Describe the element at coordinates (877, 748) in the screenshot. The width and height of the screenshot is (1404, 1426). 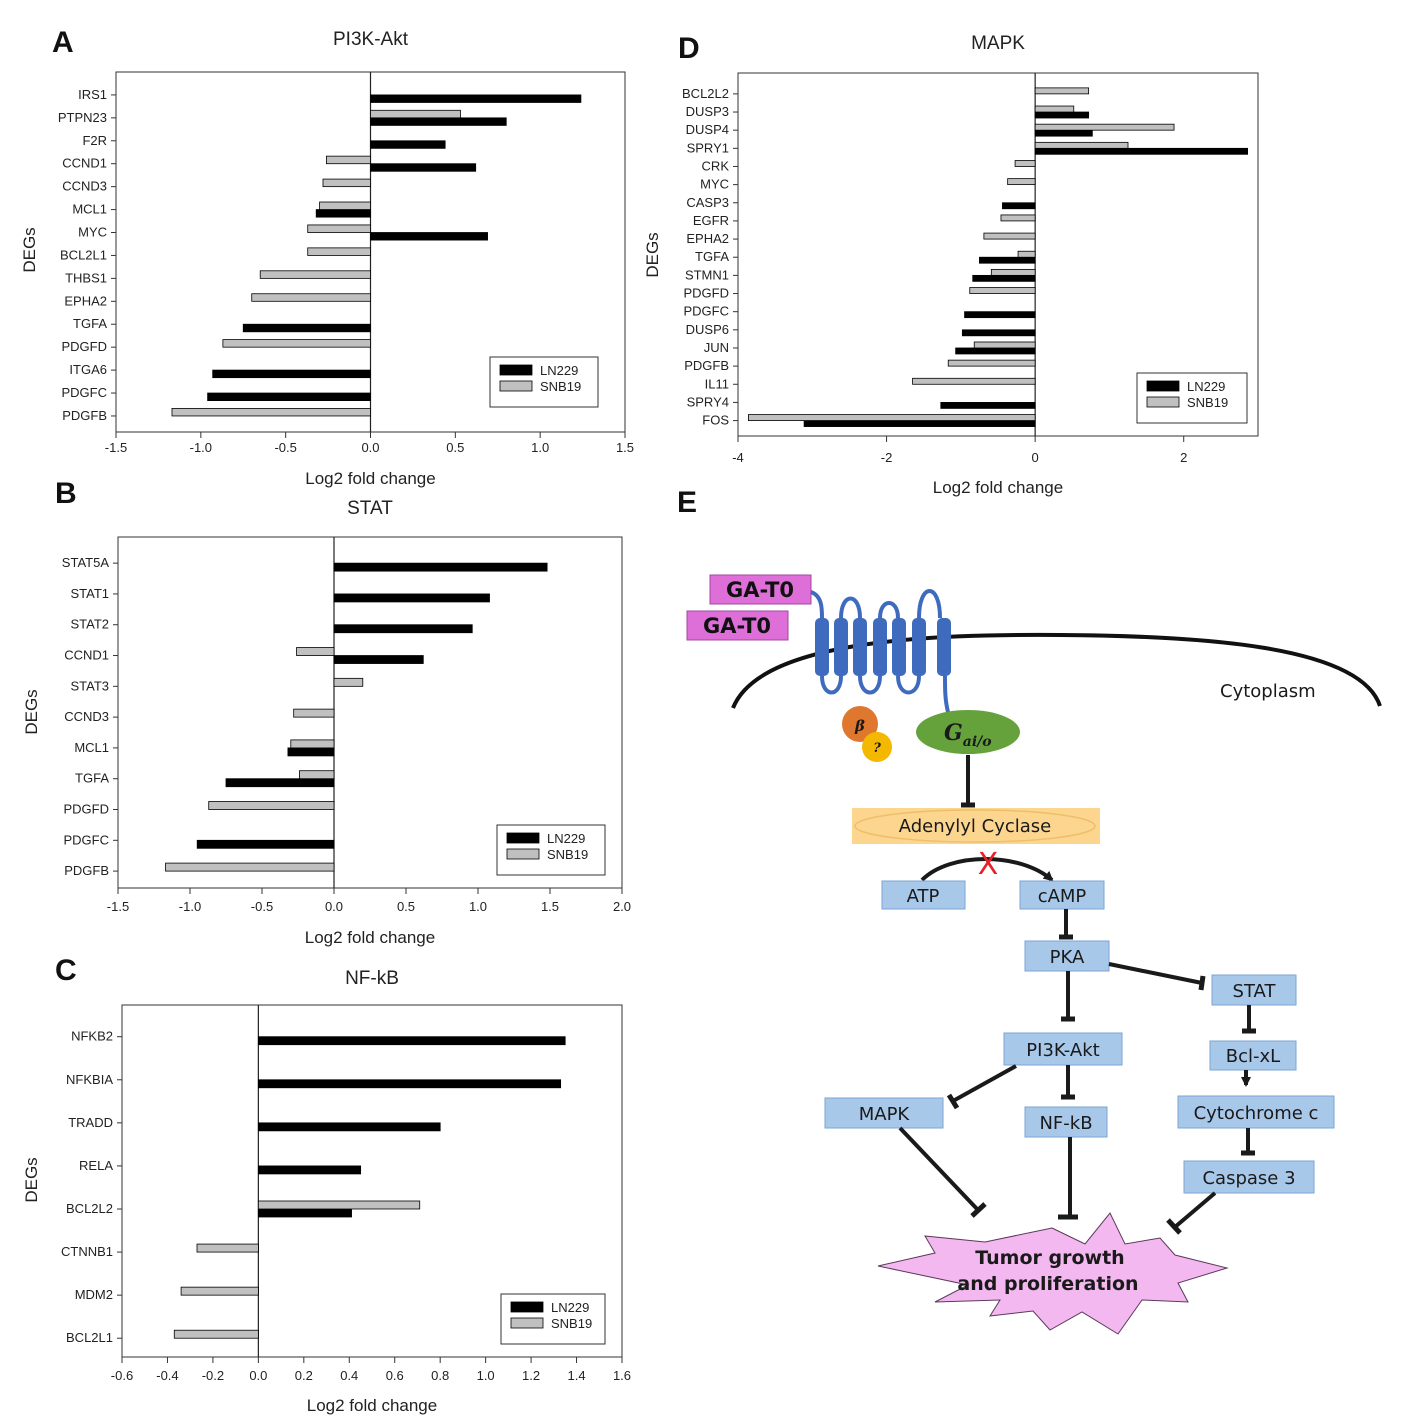
I see `g-gamma-label: ?` at that location.